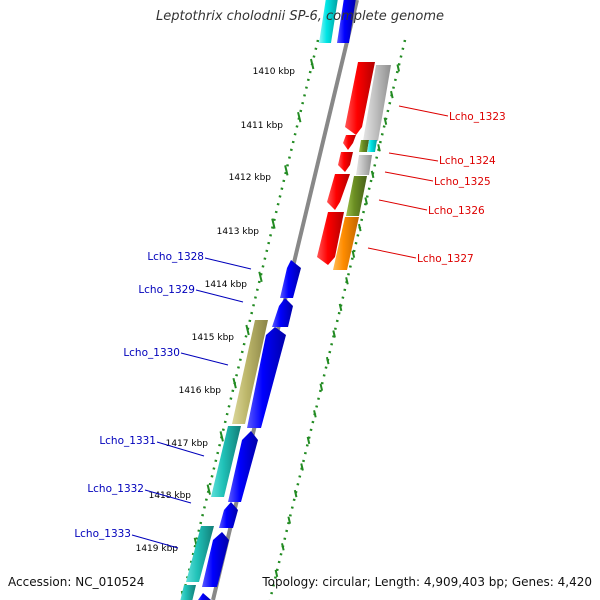  Describe the element at coordinates (166, 290) in the screenshot. I see `gene-label-lcho-1329: Lcho_1329` at that location.